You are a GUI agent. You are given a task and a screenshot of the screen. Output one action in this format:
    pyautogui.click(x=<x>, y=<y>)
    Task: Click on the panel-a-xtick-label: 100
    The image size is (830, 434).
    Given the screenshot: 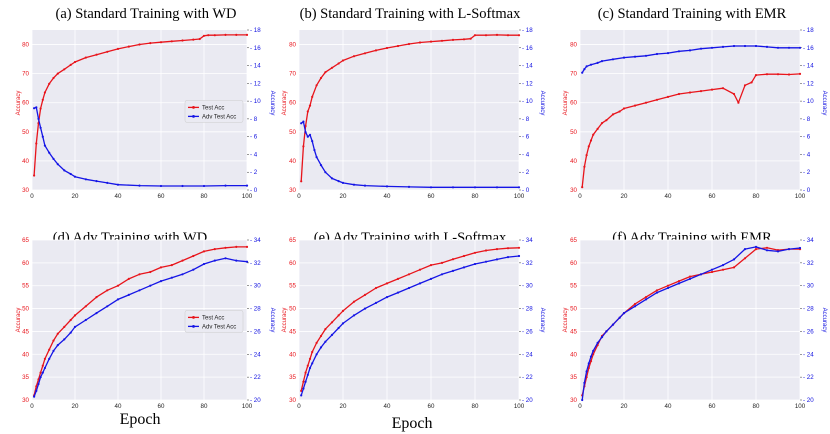 What is the action you would take?
    pyautogui.click(x=247, y=196)
    